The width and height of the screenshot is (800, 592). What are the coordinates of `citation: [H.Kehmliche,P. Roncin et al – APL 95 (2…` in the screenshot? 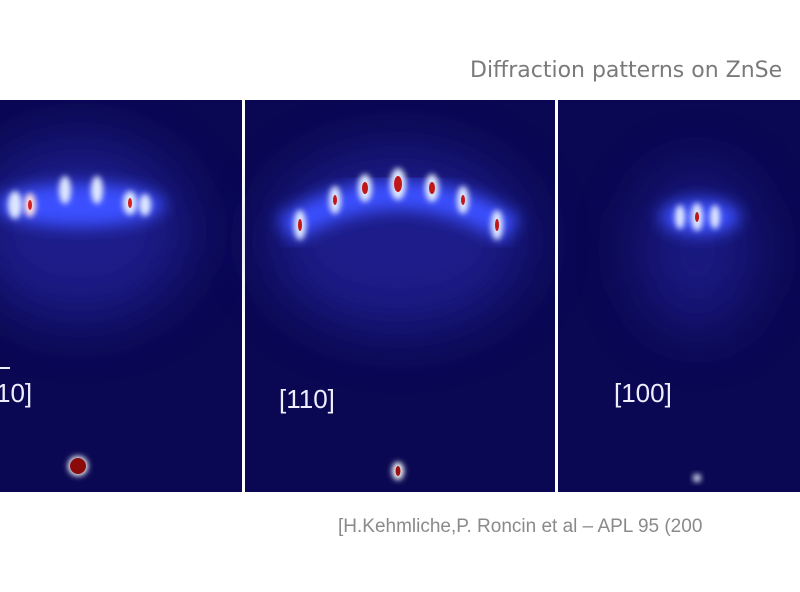 It's located at (520, 526).